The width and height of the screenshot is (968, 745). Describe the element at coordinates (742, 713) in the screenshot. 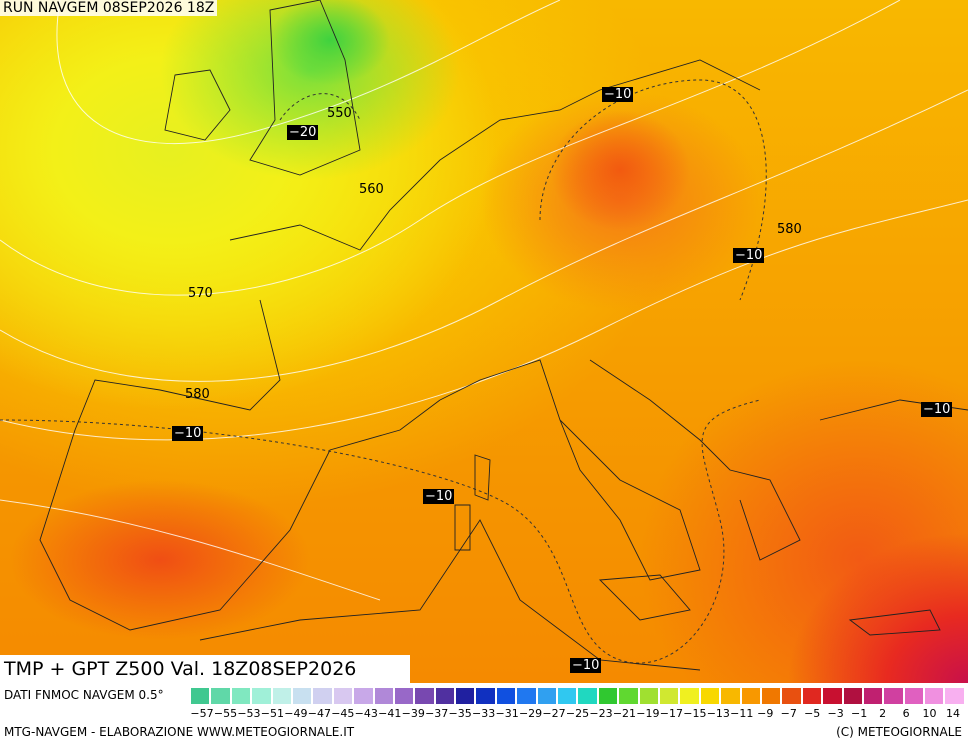

I see `colorbar-label: −11` at that location.